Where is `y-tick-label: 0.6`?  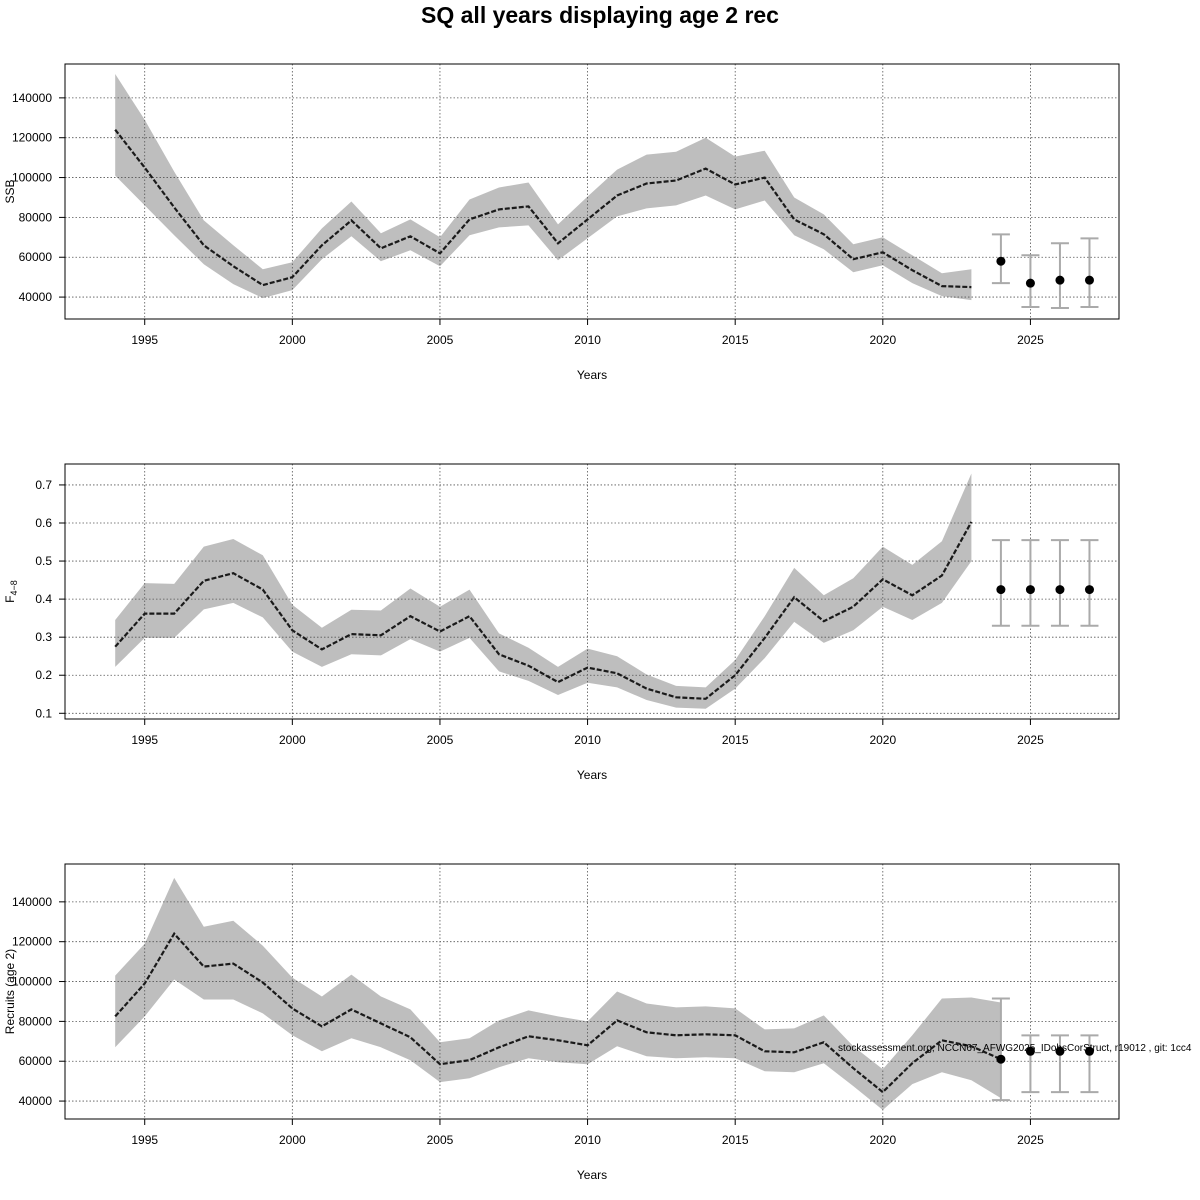 y-tick-label: 0.6 is located at coordinates (43, 523).